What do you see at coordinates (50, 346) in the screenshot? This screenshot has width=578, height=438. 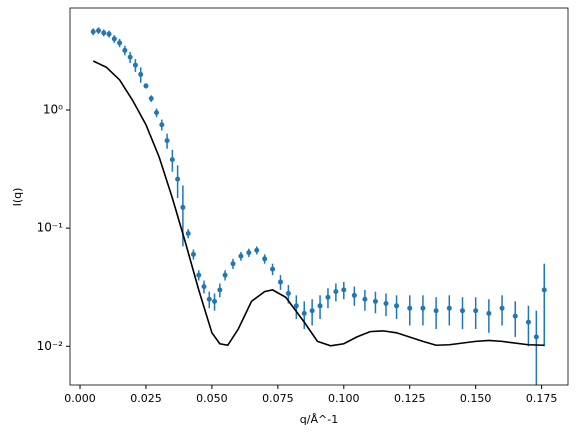 I see `y-tick-label: 10⁻²` at bounding box center [50, 346].